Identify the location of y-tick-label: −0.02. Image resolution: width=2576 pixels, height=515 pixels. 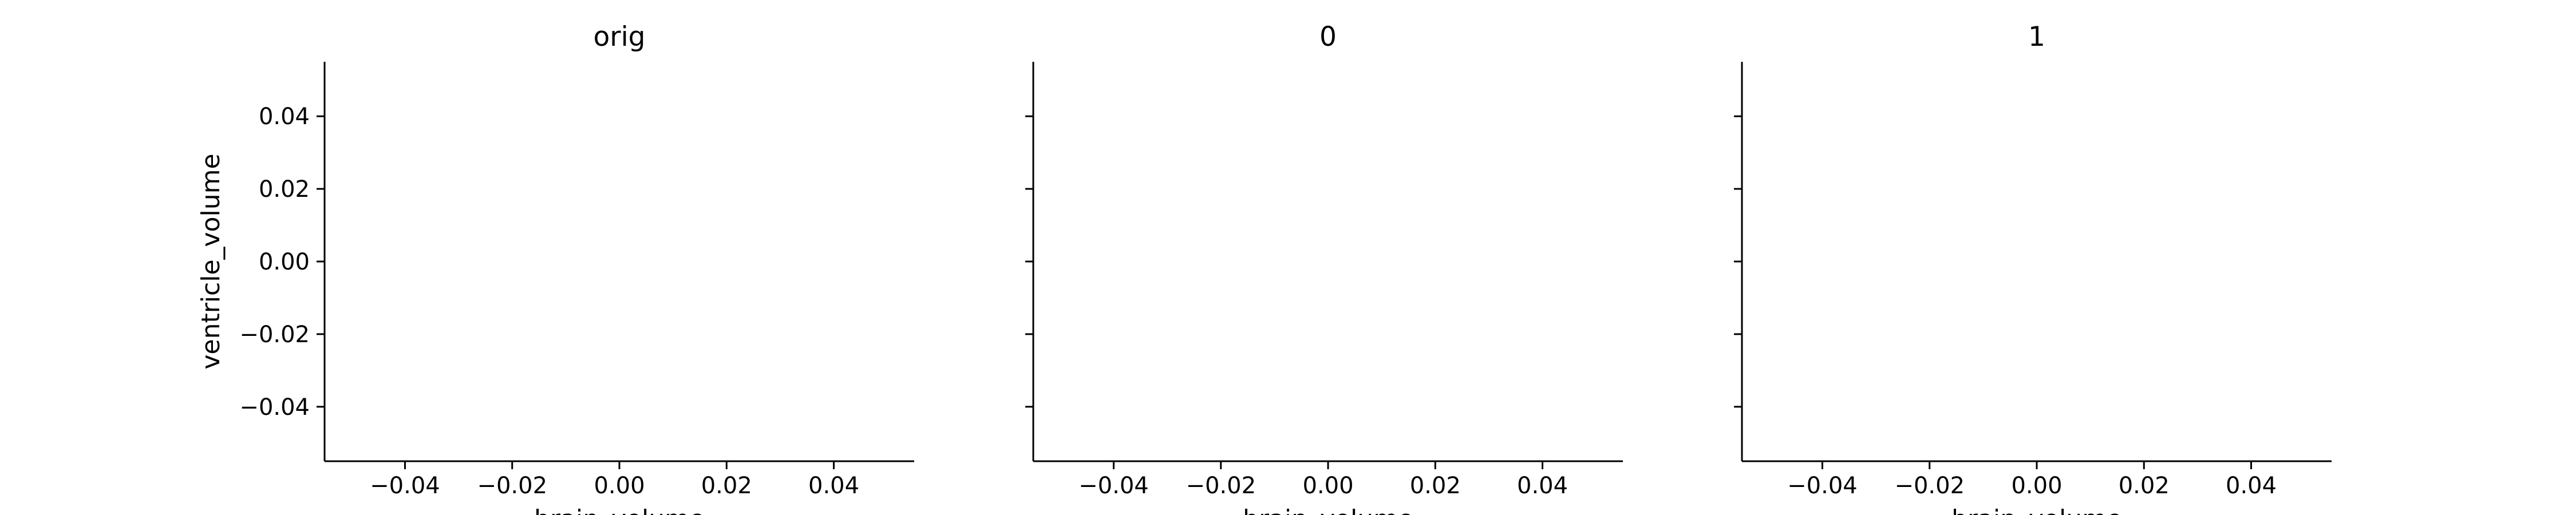
(274, 335).